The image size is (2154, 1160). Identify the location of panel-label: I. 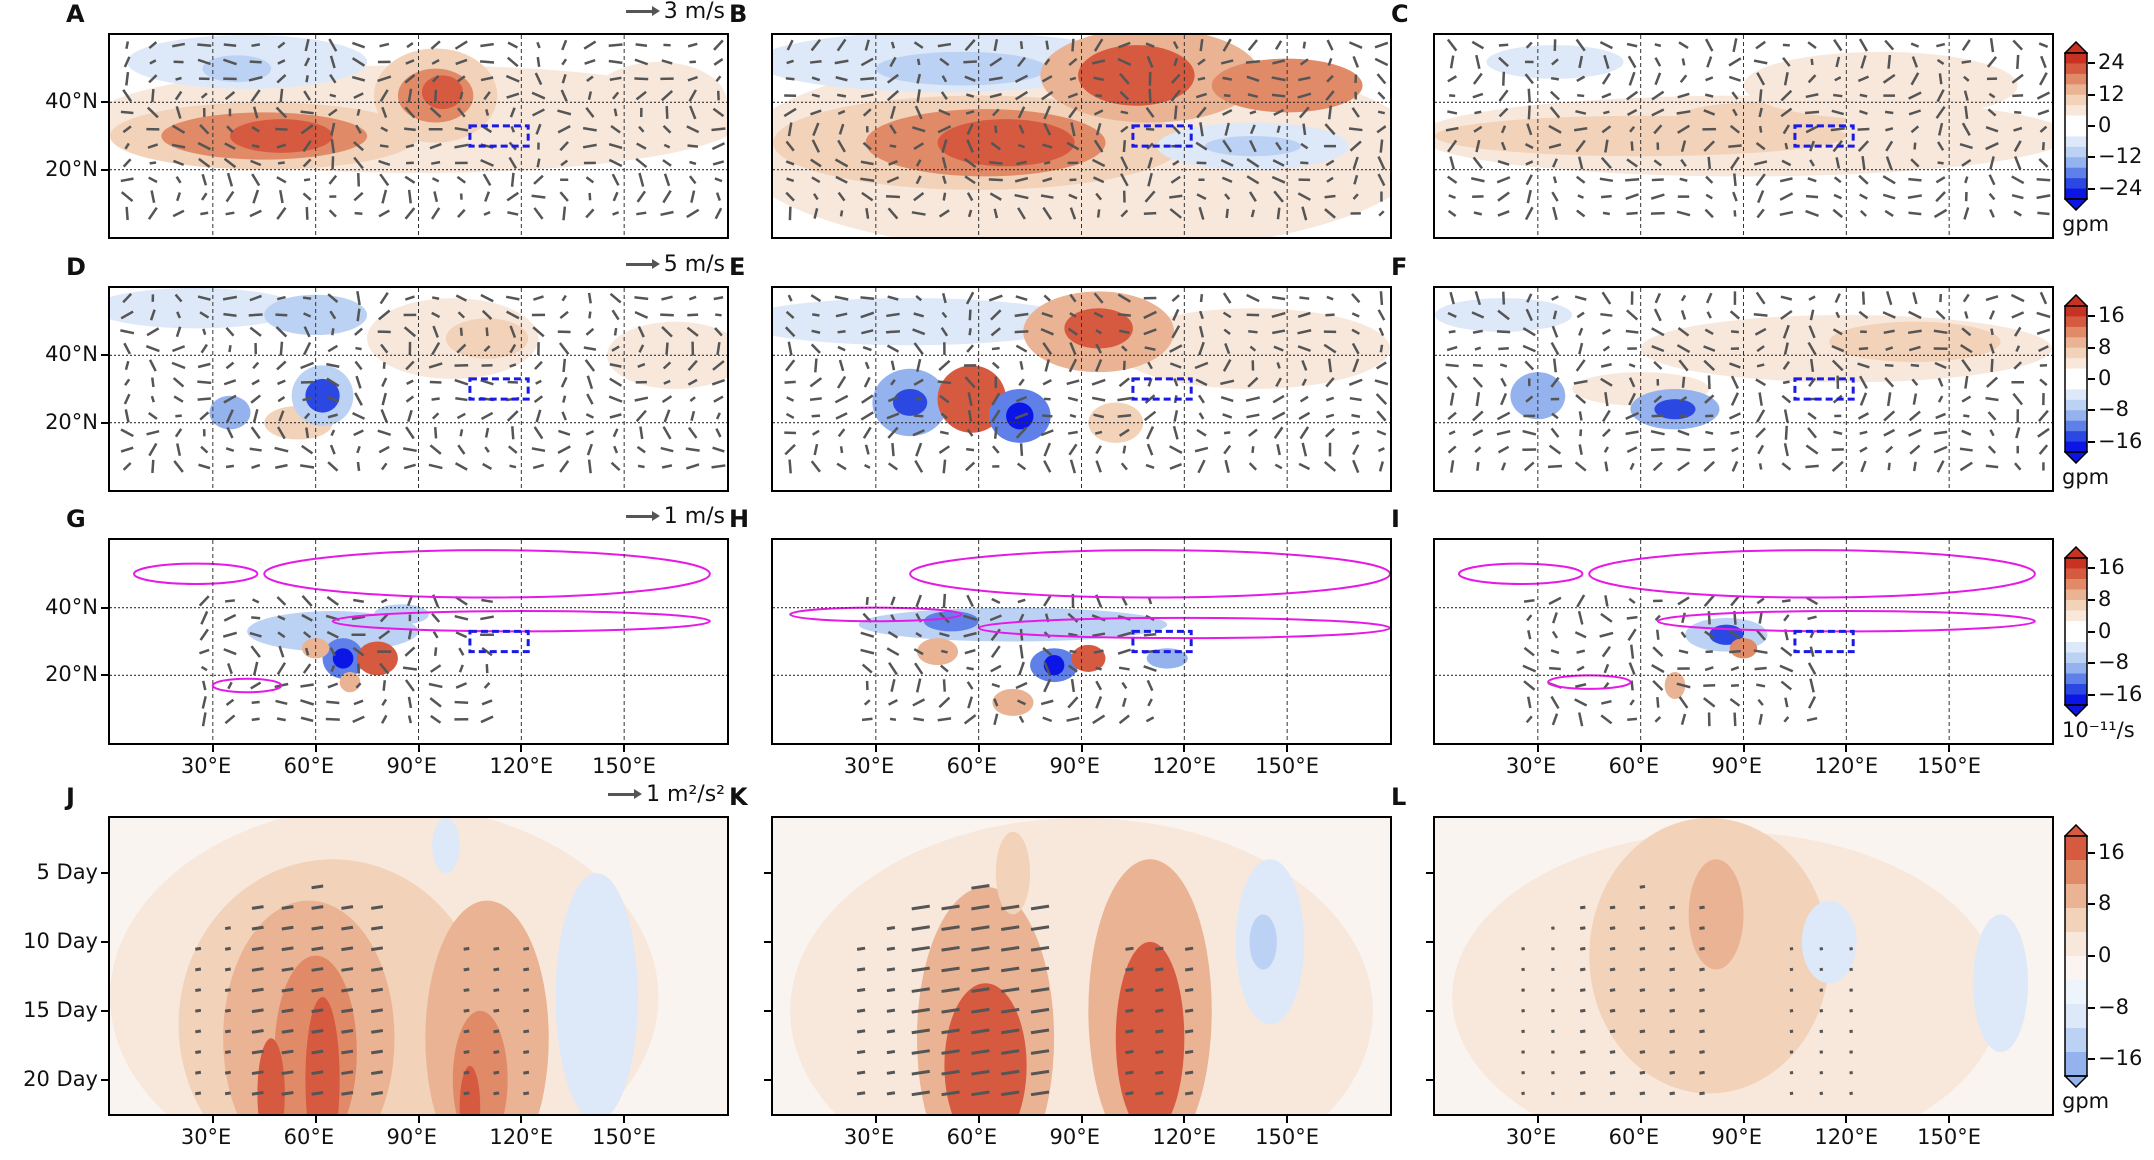
(1395, 519).